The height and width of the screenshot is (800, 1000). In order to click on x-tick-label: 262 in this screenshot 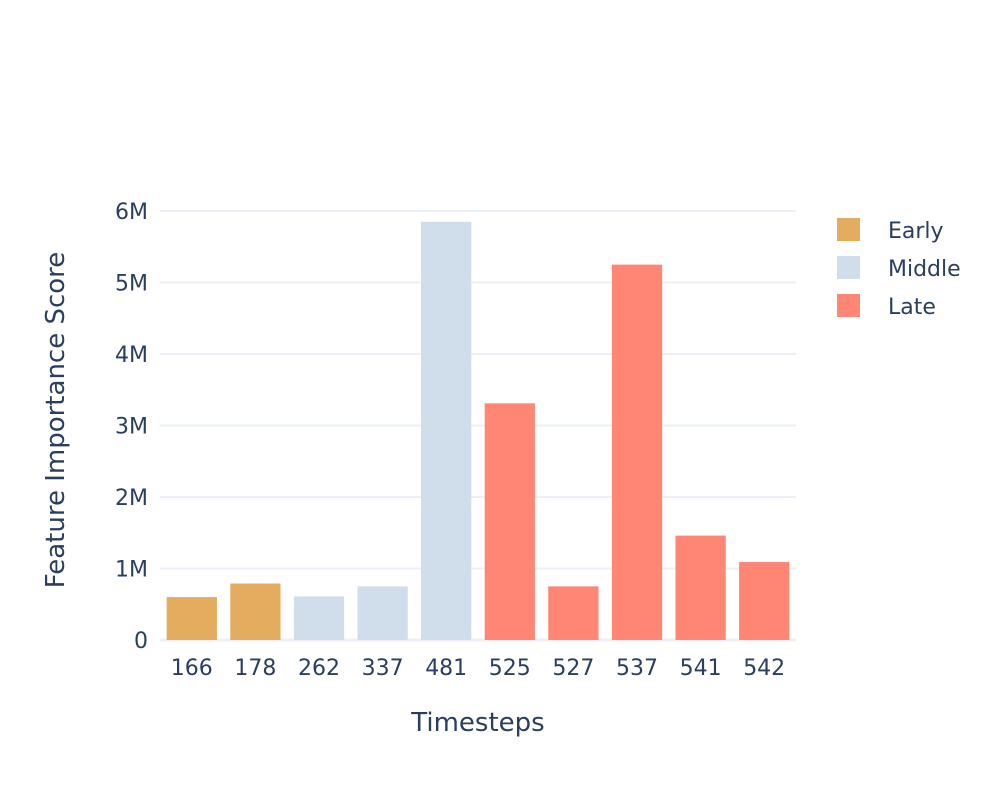, I will do `click(319, 668)`.